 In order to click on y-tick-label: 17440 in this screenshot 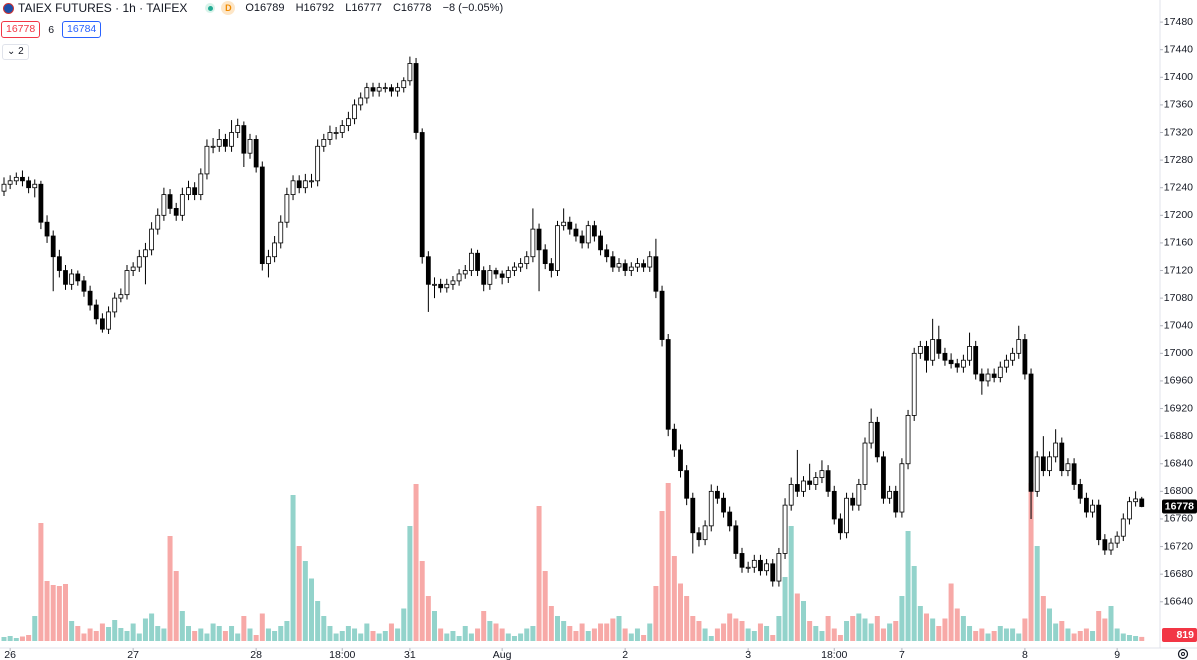, I will do `click(1178, 49)`.